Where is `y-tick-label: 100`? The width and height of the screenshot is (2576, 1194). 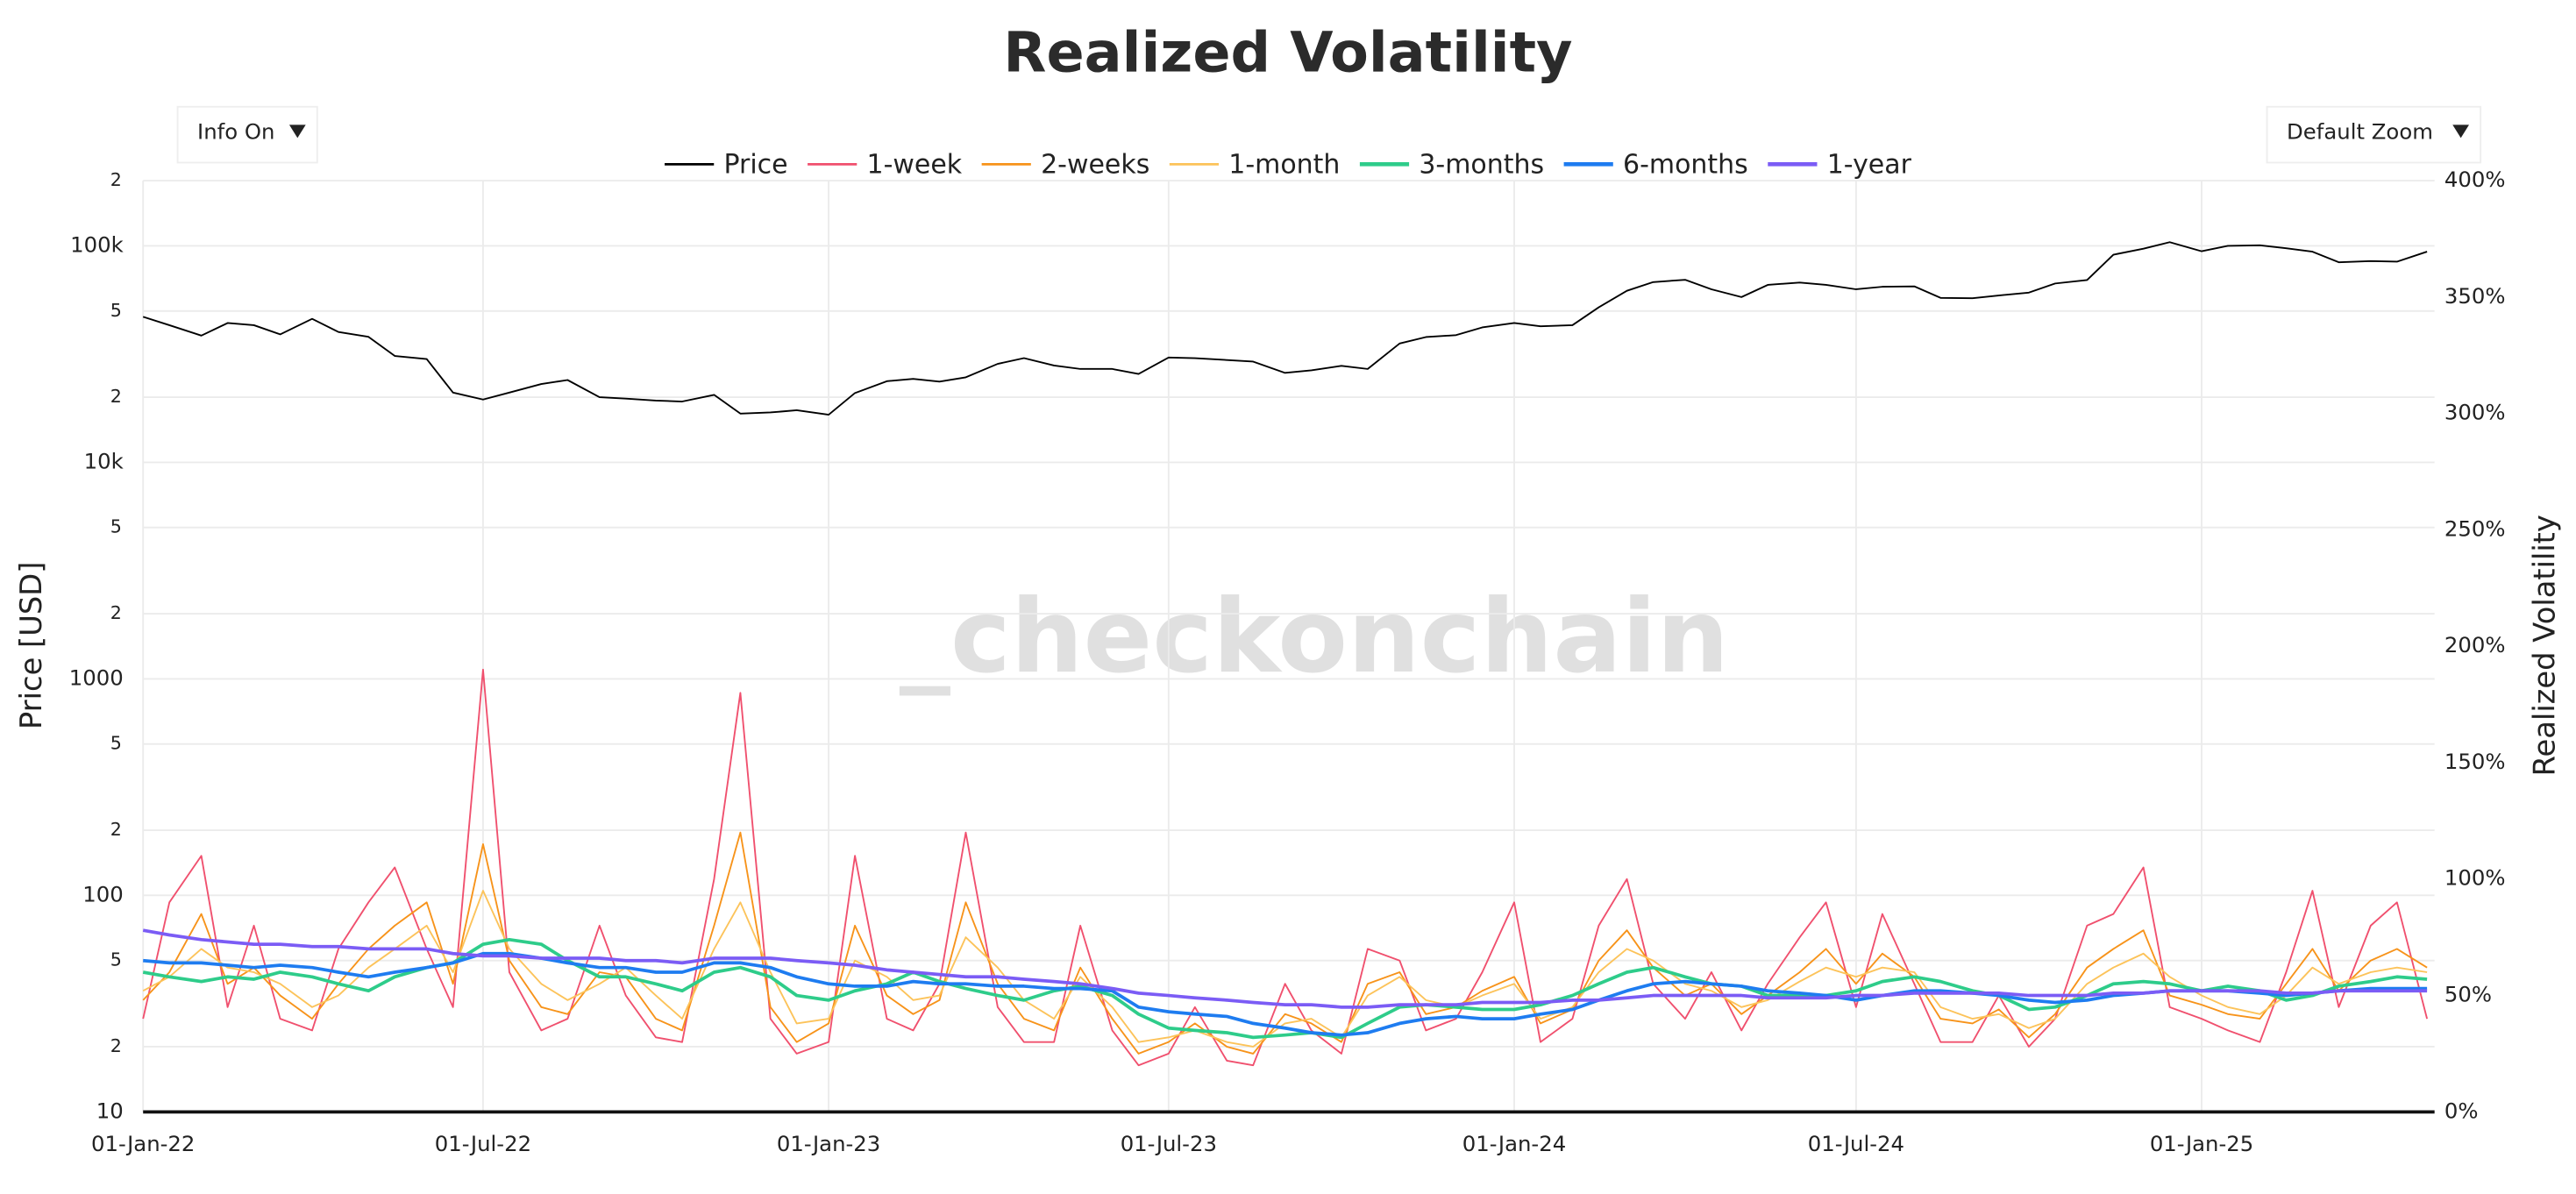 y-tick-label: 100 is located at coordinates (102, 893).